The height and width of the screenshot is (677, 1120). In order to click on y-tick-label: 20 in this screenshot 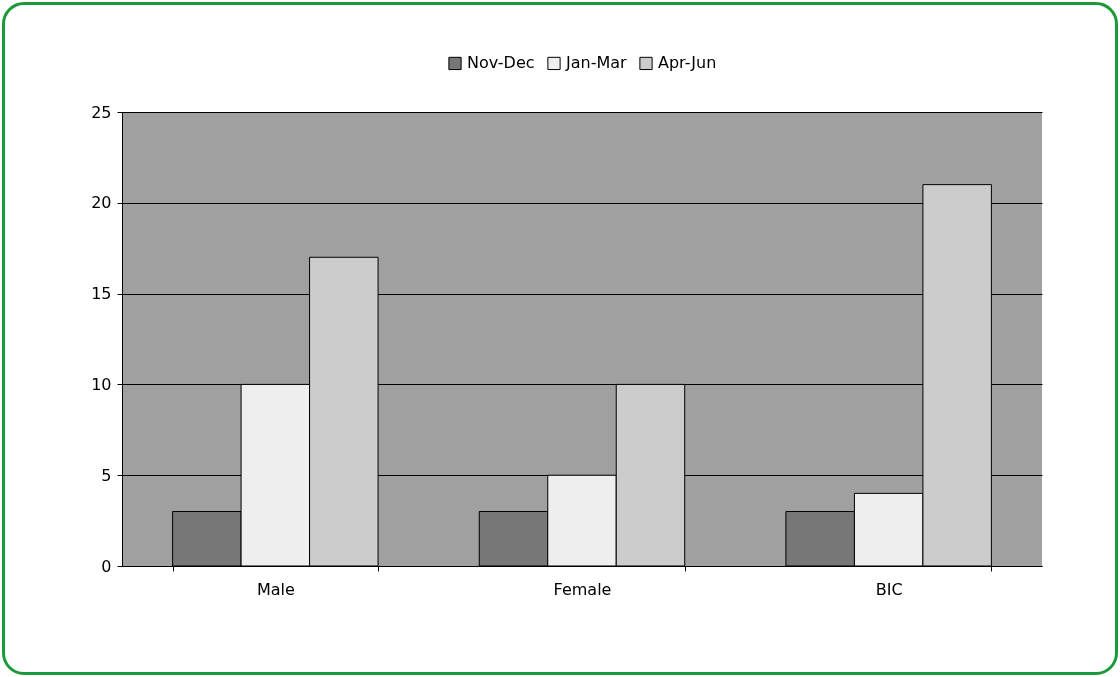, I will do `click(101, 203)`.